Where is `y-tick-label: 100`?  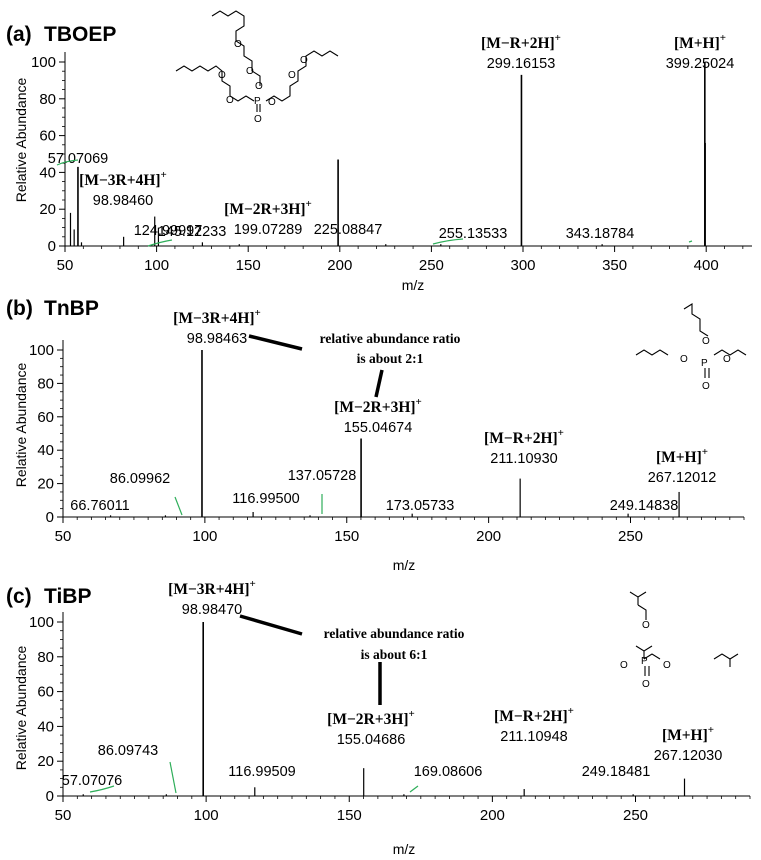
y-tick-label: 100 is located at coordinates (41, 622).